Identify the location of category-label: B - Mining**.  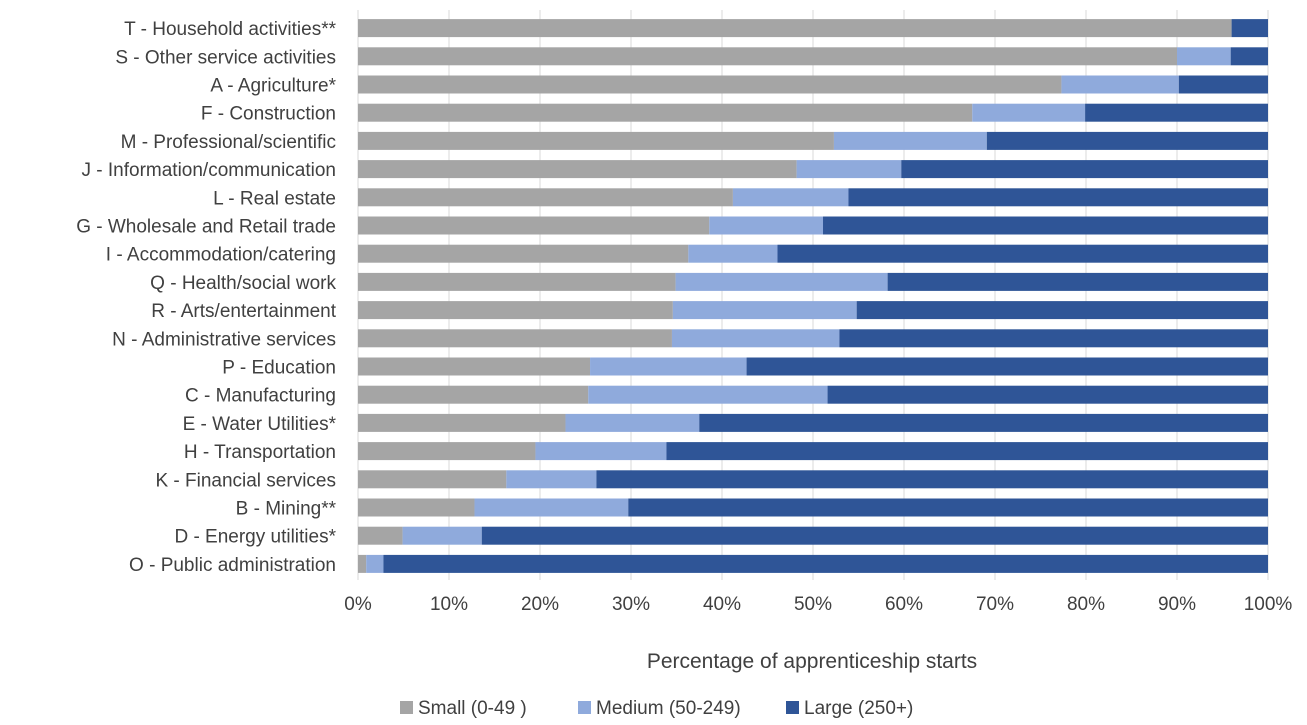
(286, 509).